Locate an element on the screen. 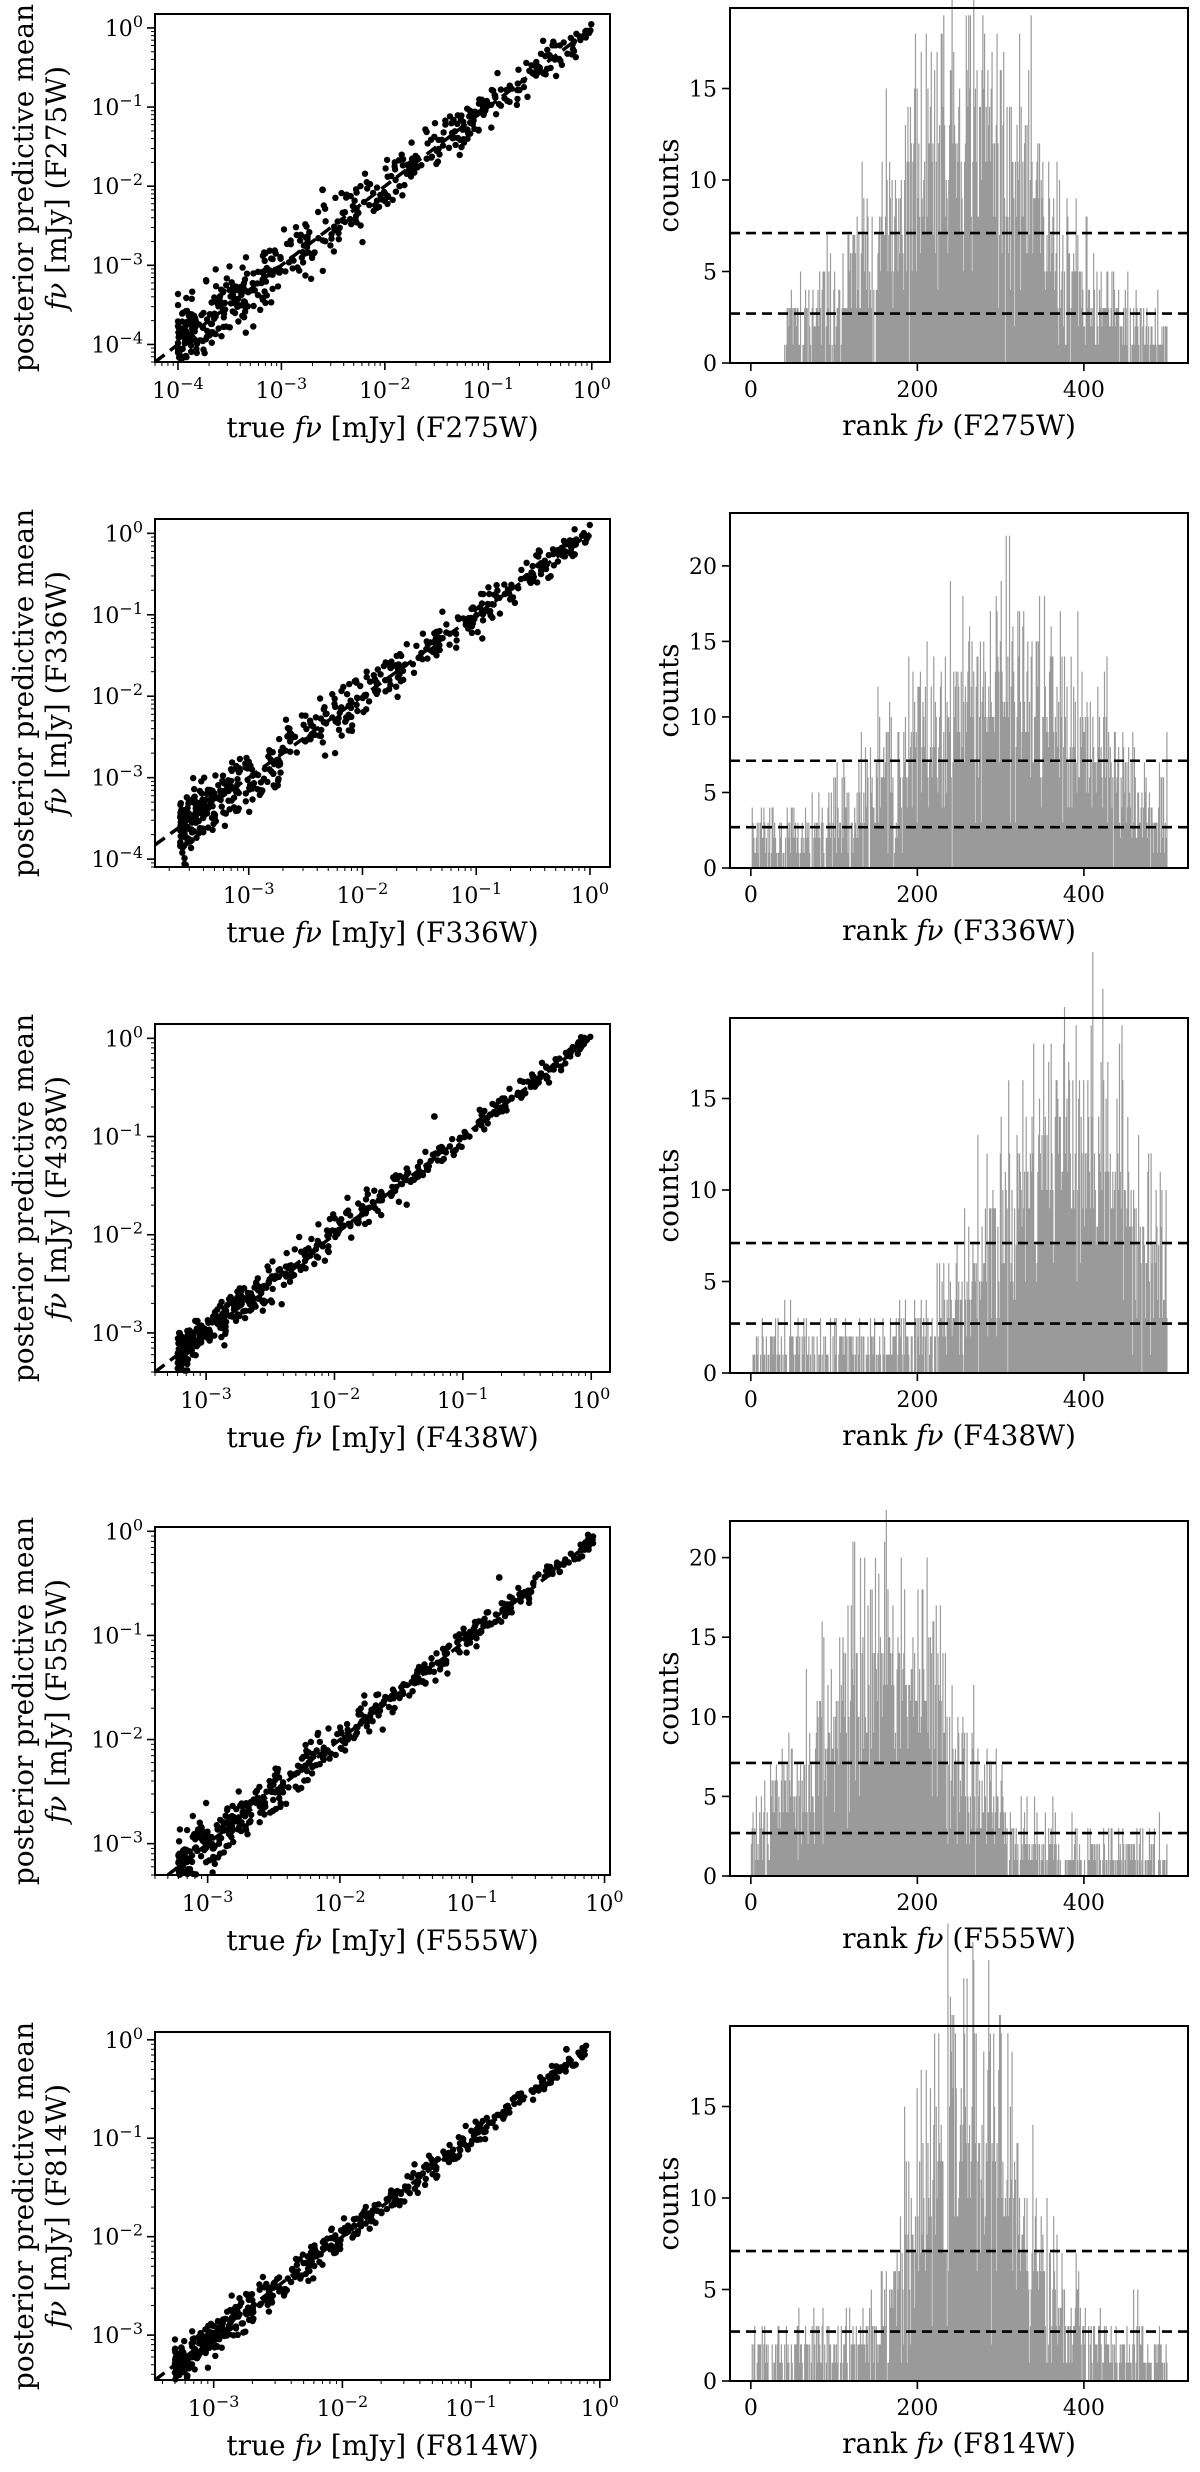 This screenshot has width=1200, height=2472. y-tick-label: 15 is located at coordinates (703, 1638).